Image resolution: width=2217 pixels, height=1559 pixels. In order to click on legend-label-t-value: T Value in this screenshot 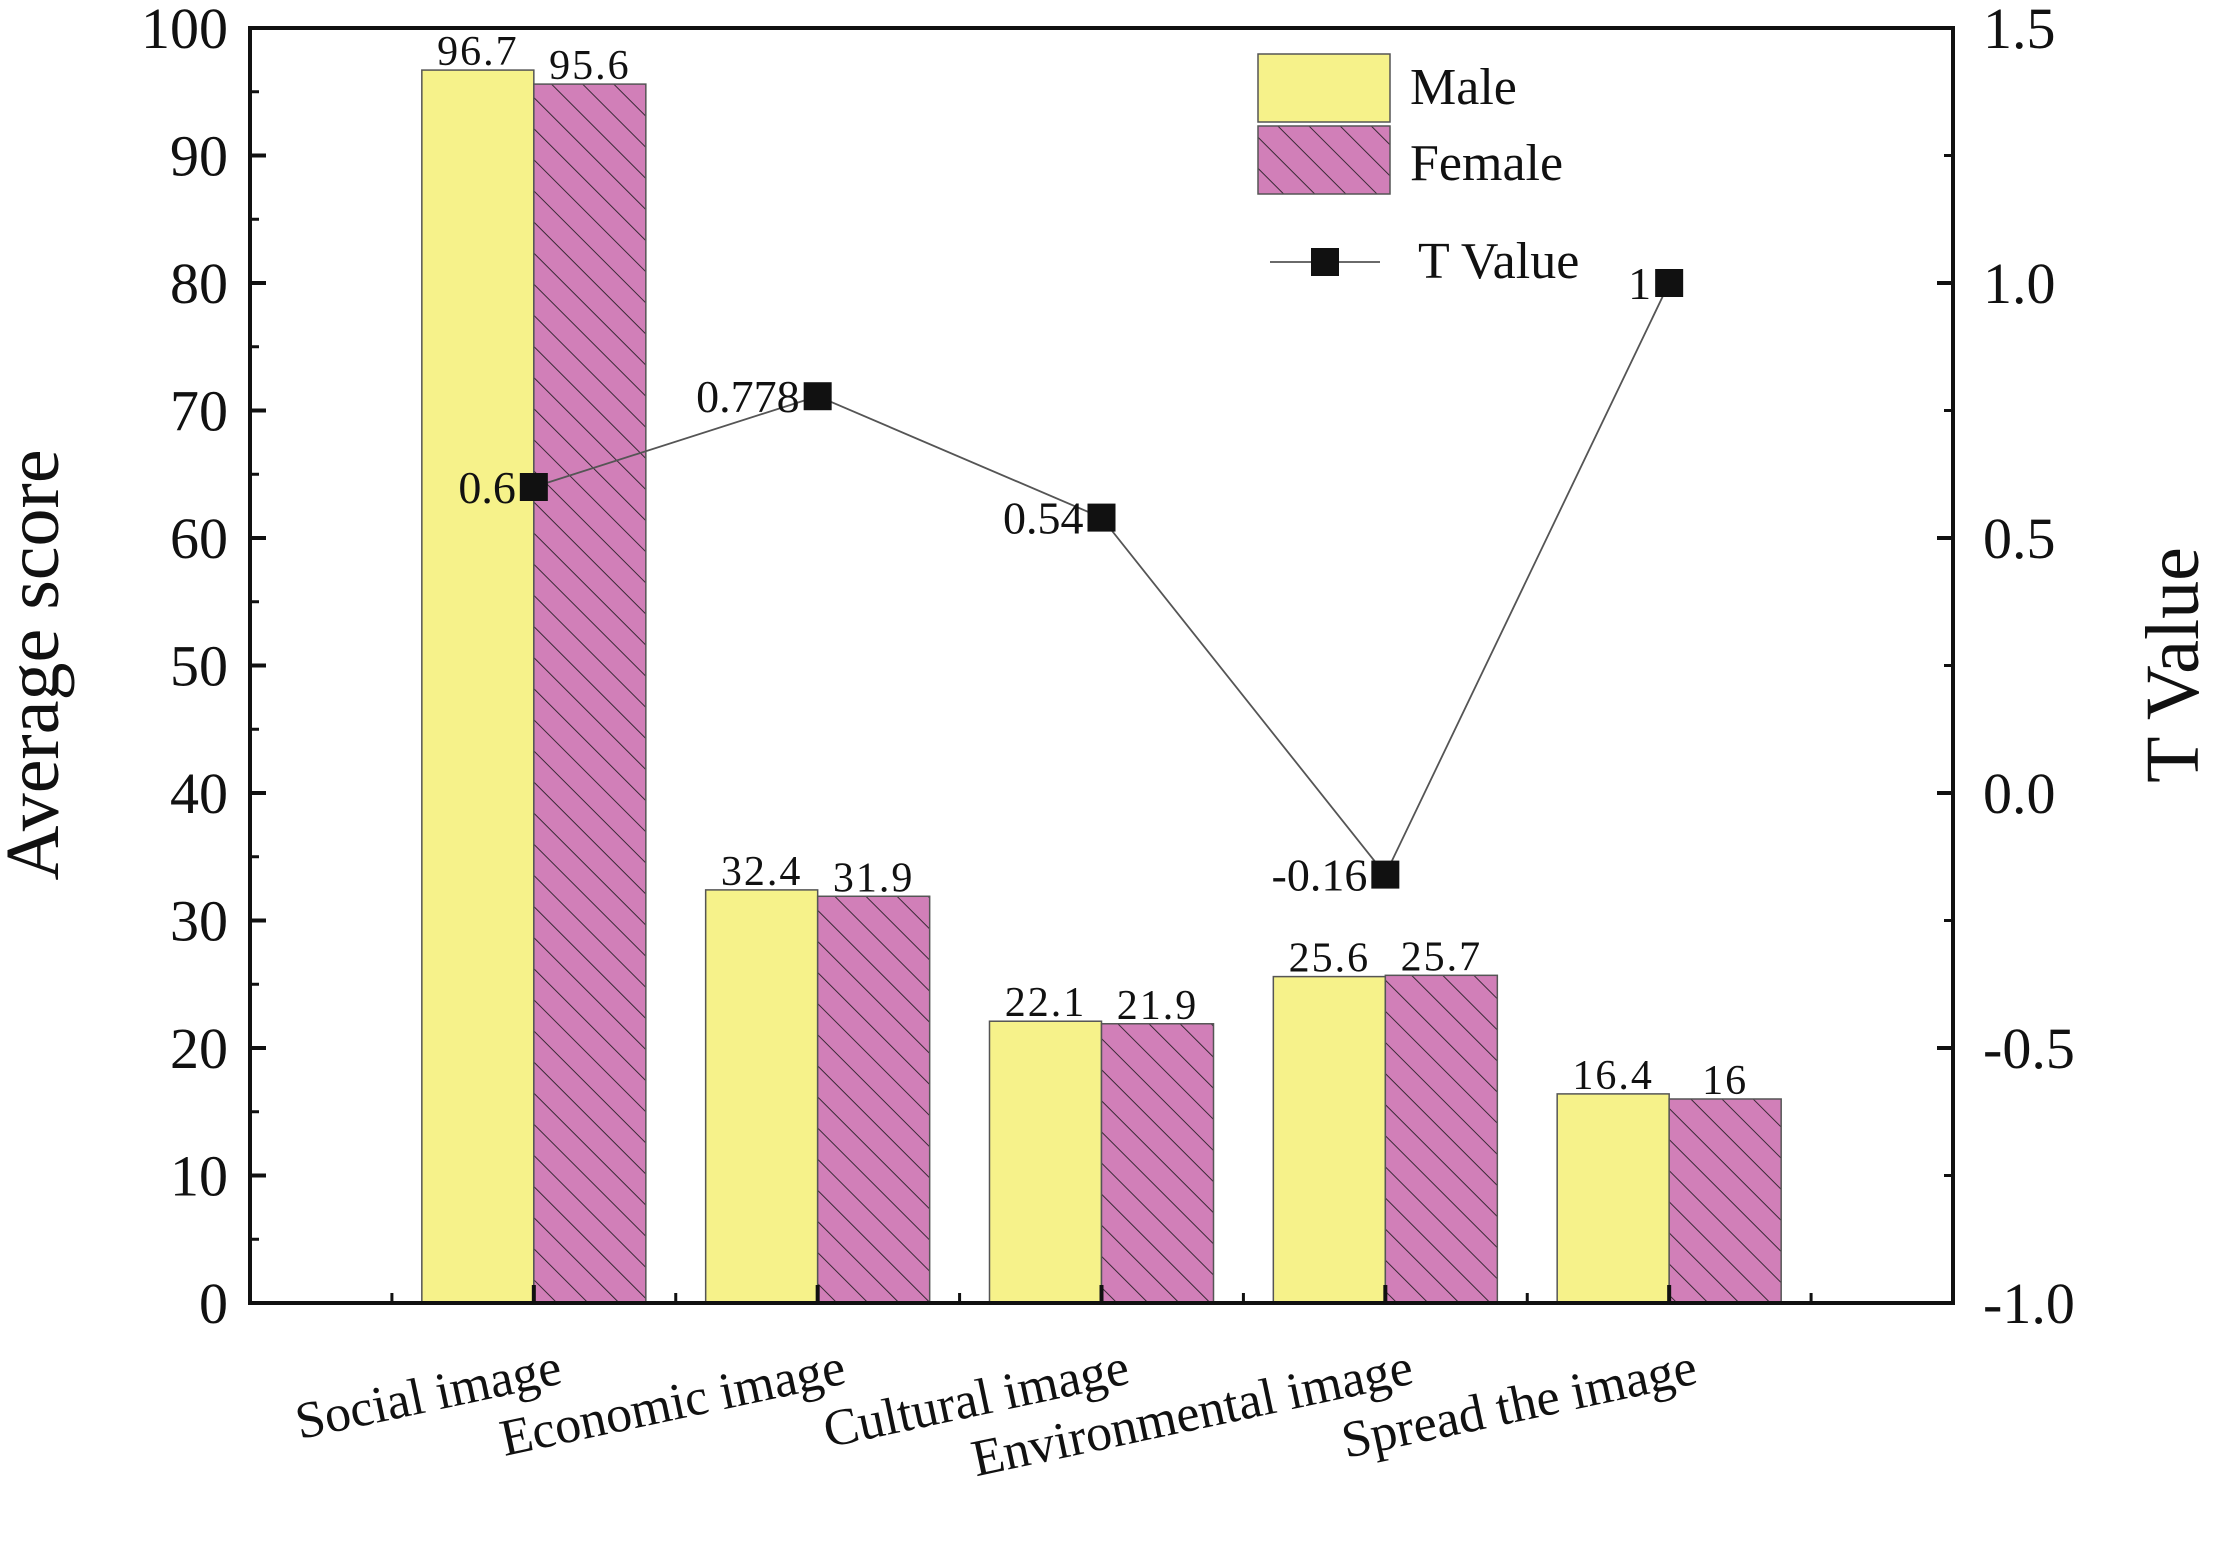, I will do `click(1498, 261)`.